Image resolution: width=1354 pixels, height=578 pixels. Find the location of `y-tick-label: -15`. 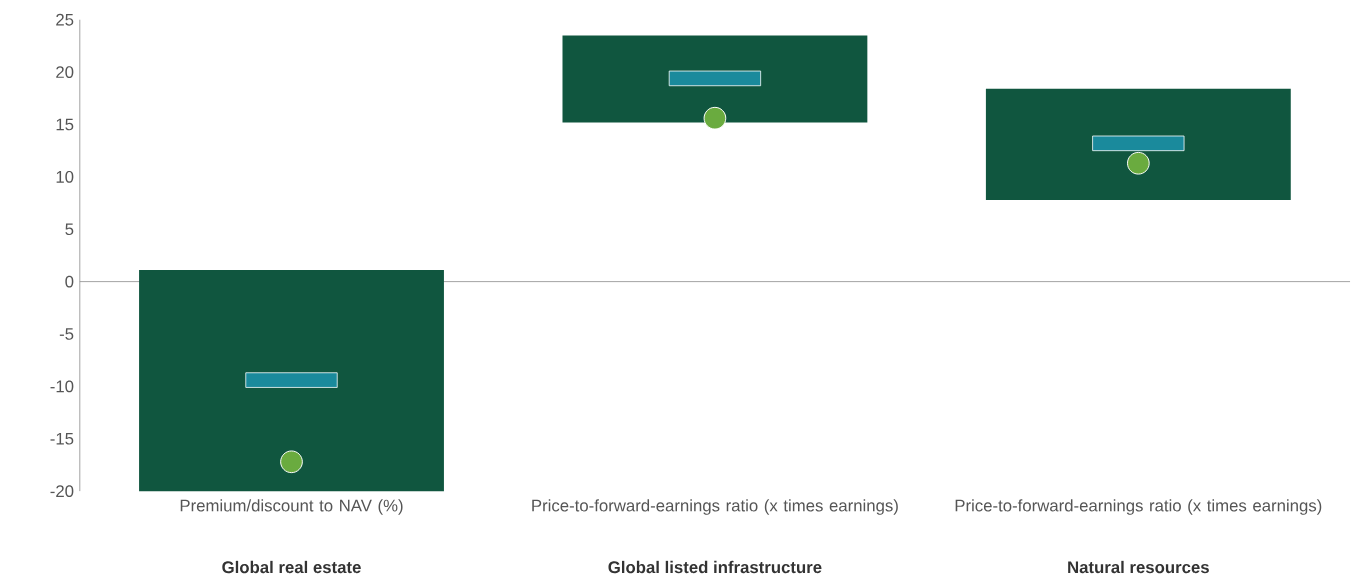

y-tick-label: -15 is located at coordinates (62, 438).